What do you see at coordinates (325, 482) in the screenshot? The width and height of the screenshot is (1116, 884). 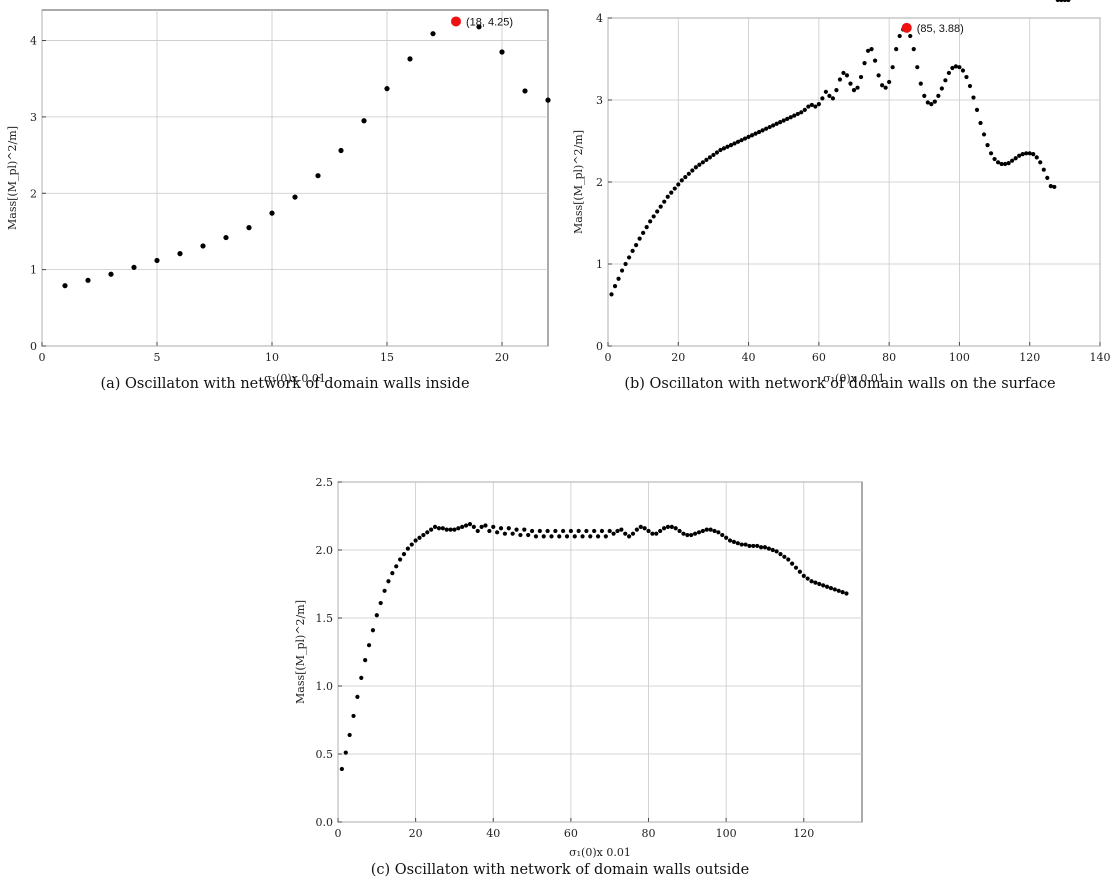 I see `y-tick-label: 2.5` at bounding box center [325, 482].